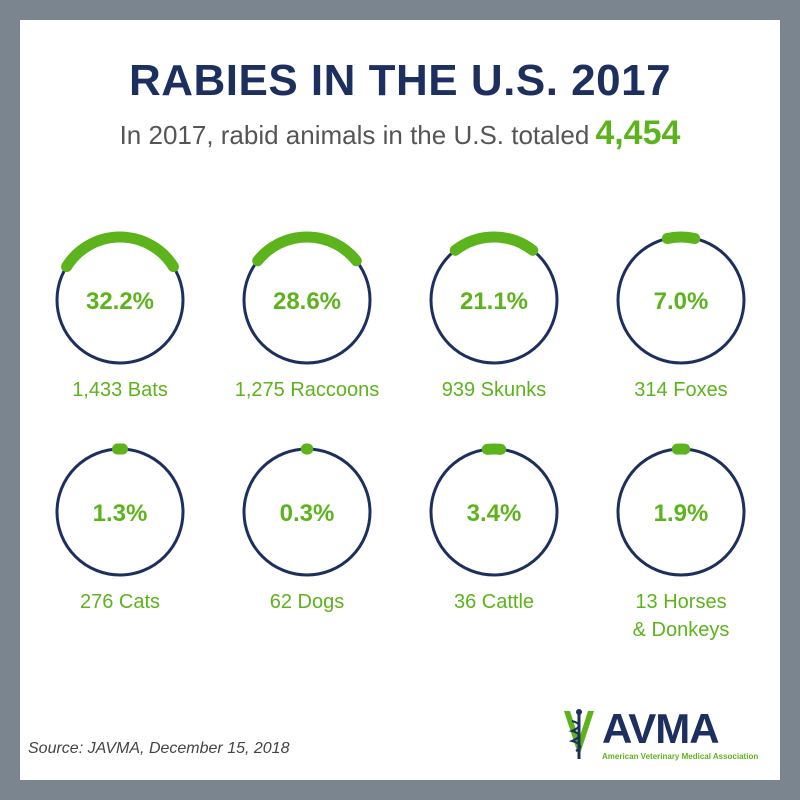 The image size is (800, 800). What do you see at coordinates (680, 756) in the screenshot?
I see `logo-tagline: American Veterinary Medical Association` at bounding box center [680, 756].